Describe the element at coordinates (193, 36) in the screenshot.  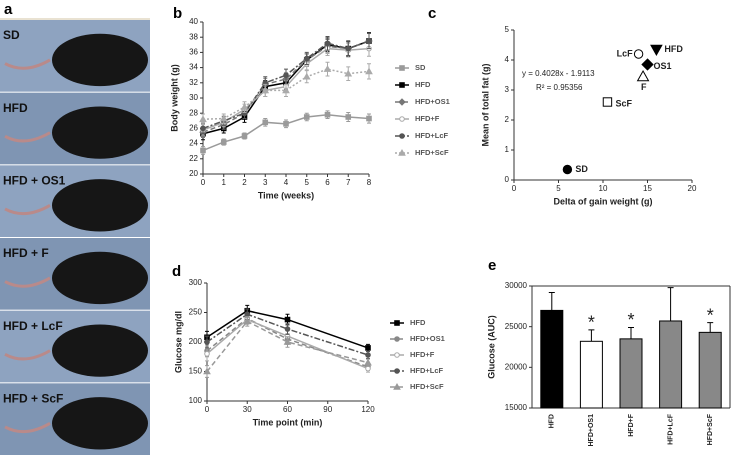
I see `y-tick-label: 38` at that location.